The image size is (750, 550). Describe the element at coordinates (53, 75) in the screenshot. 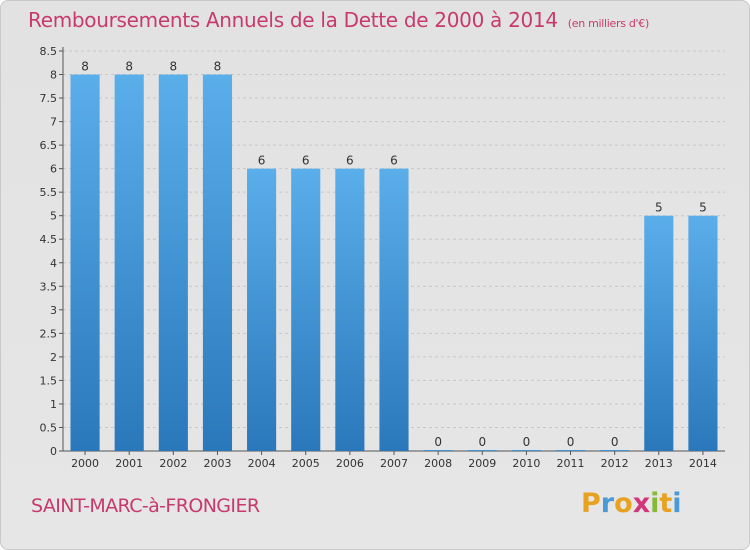

I see `y-tick-label: 8` at that location.